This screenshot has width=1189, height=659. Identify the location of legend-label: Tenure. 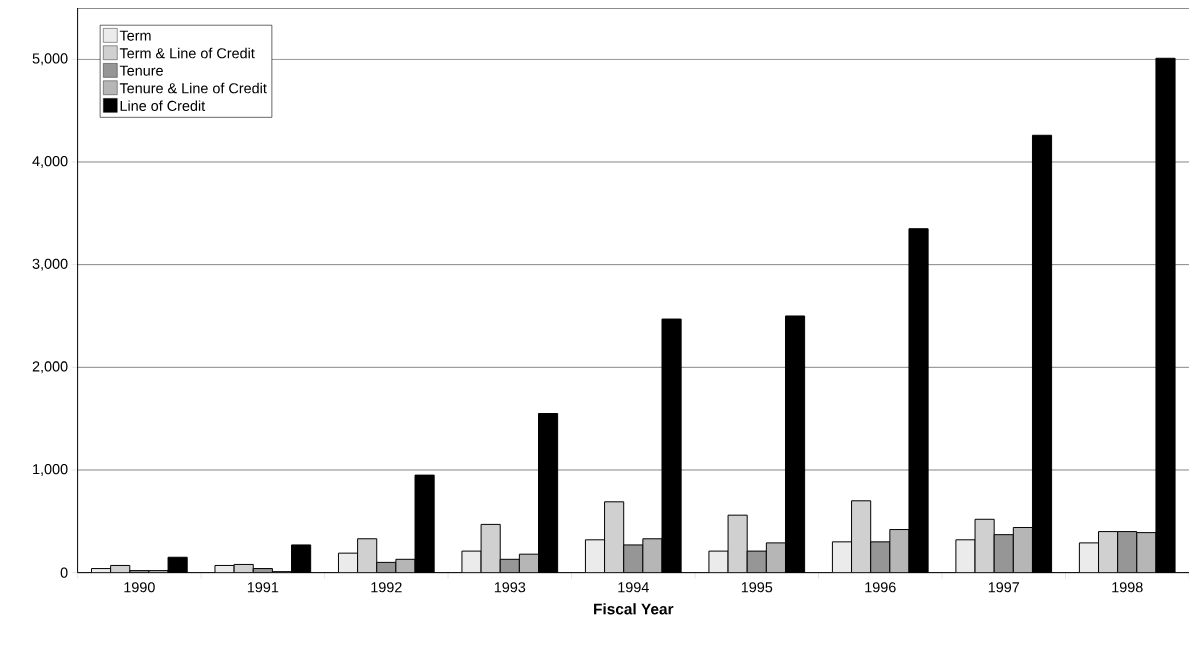
(141, 70).